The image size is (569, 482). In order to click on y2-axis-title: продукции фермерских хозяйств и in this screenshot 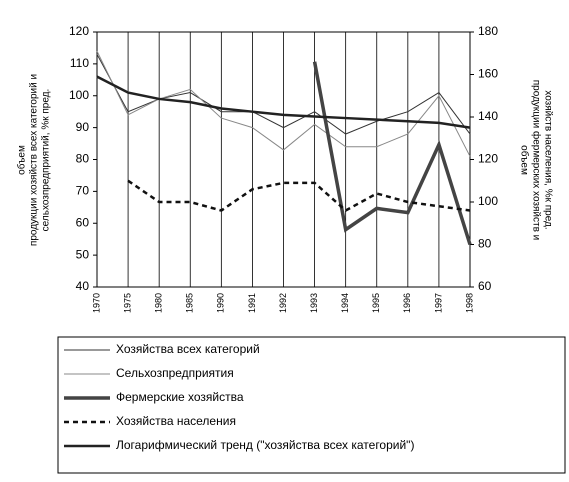, I will do `click(536, 160)`.